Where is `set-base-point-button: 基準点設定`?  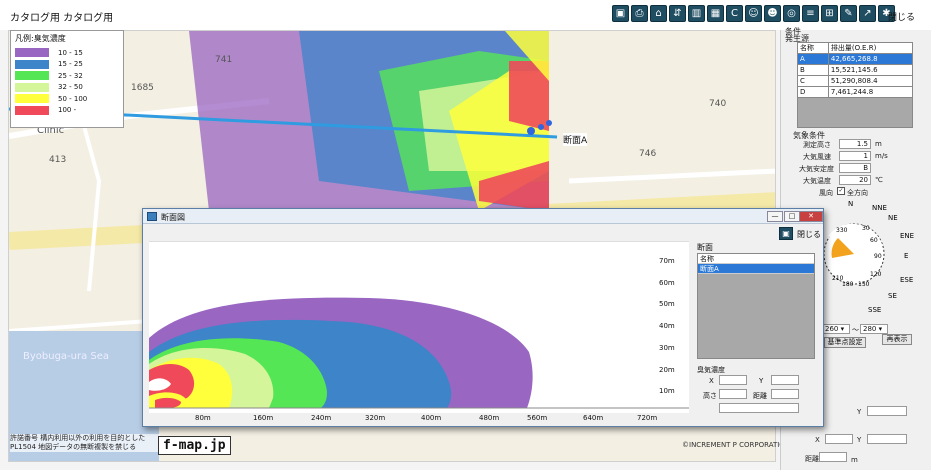
set-base-point-button: 基準点設定 is located at coordinates (845, 342).